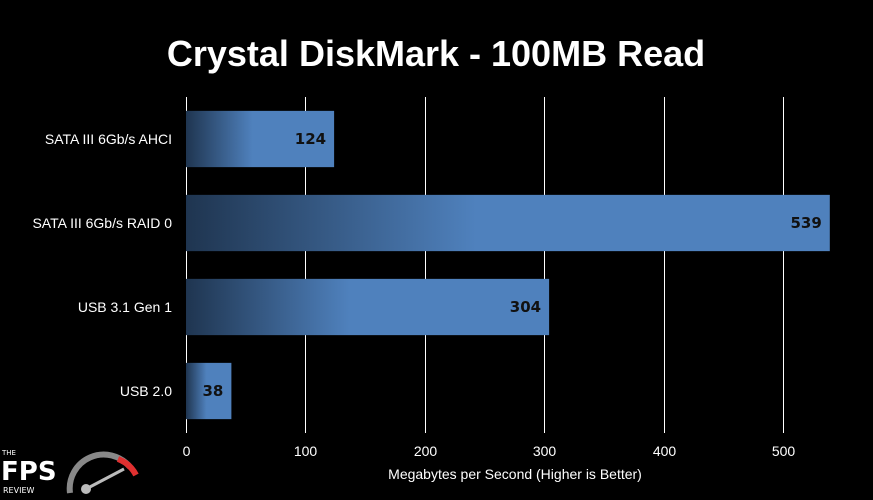  What do you see at coordinates (29, 472) in the screenshot?
I see `logo-main-text: FPS` at bounding box center [29, 472].